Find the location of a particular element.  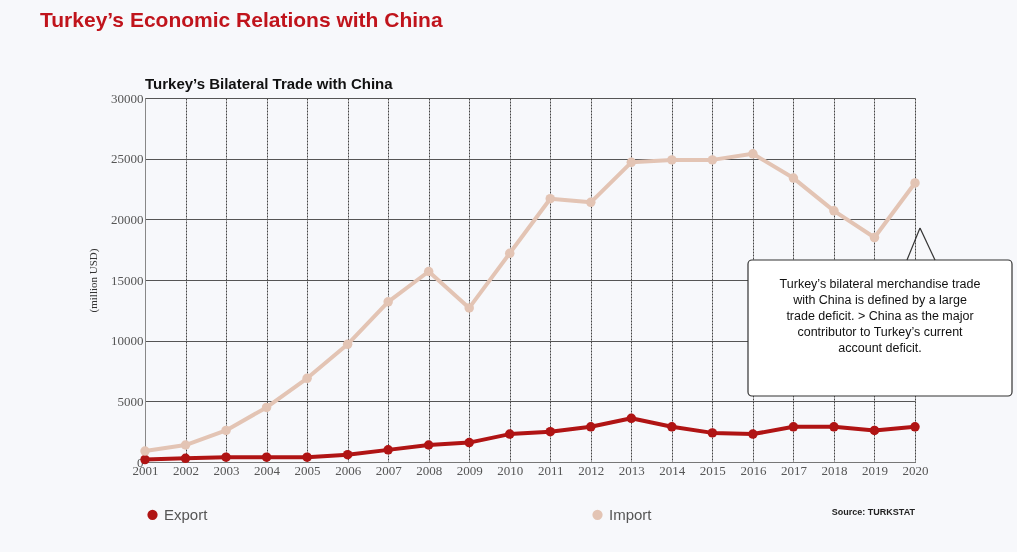

x-tick-label: 2009 is located at coordinates (469, 470).